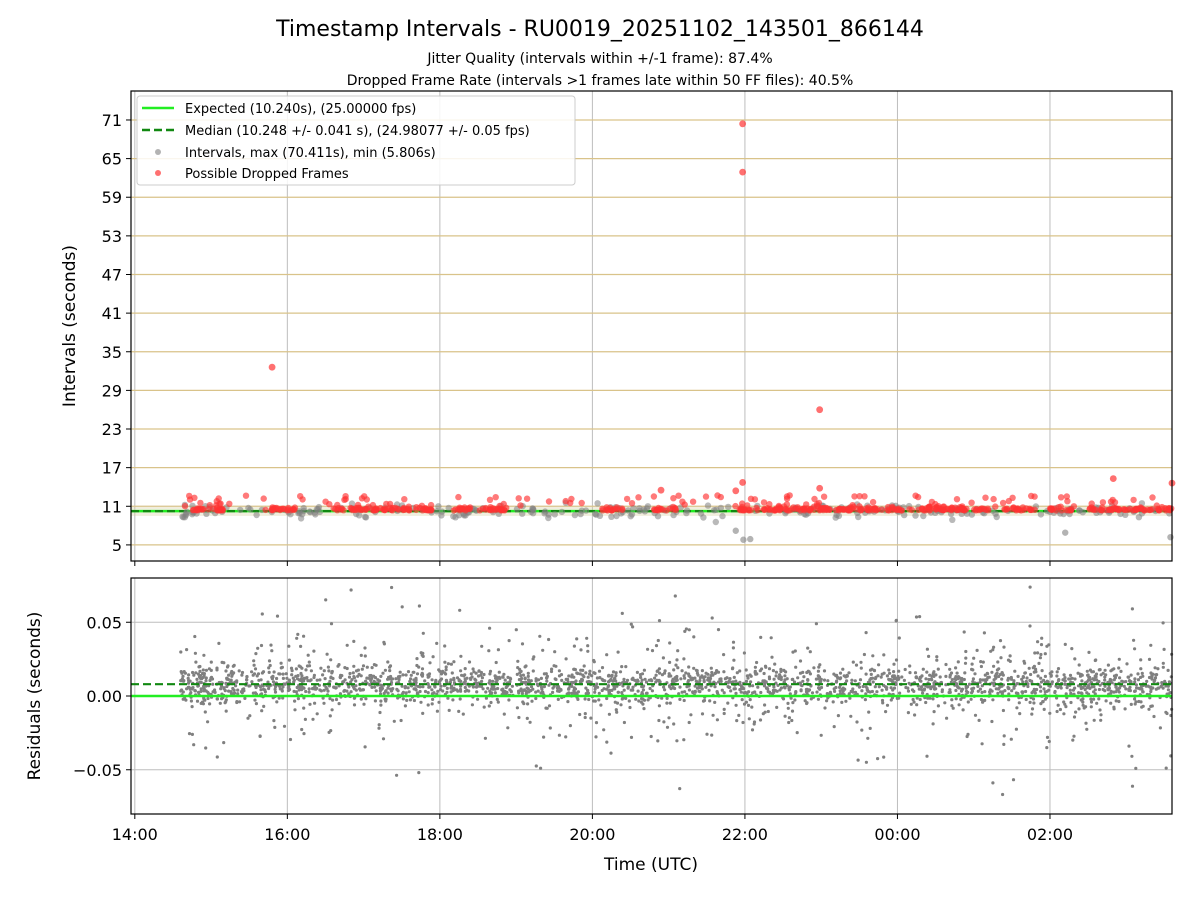 The height and width of the screenshot is (900, 1200). What do you see at coordinates (35, 696) in the screenshot?
I see `bottom-y-axis-label: Residuals (seconds)` at bounding box center [35, 696].